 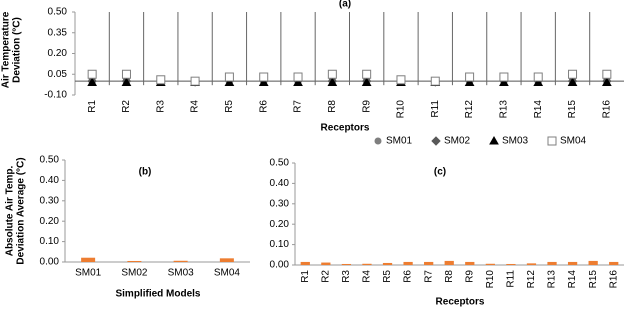 I want to click on y-tick-label: 0.05, so click(x=58, y=74).